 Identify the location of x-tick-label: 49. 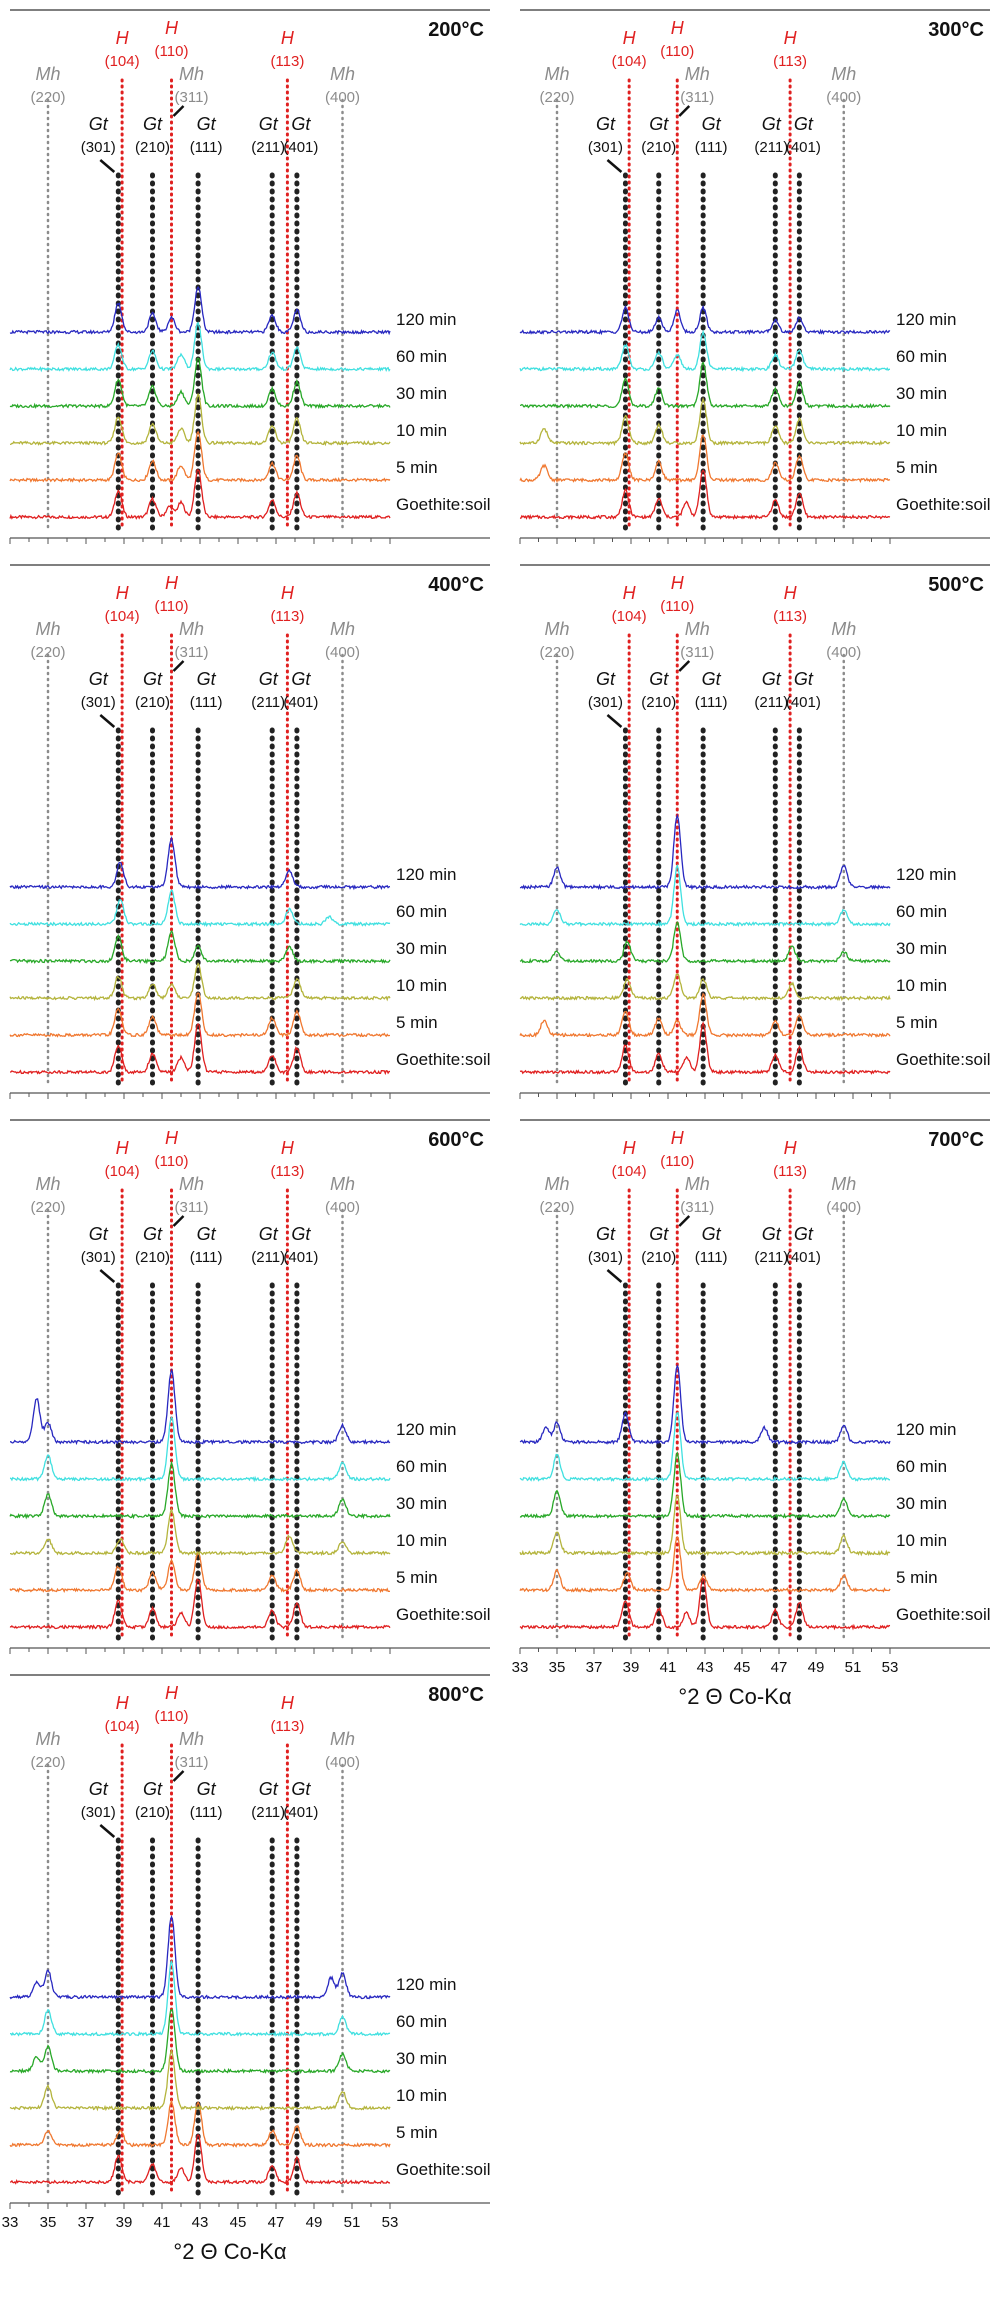
(816, 1667).